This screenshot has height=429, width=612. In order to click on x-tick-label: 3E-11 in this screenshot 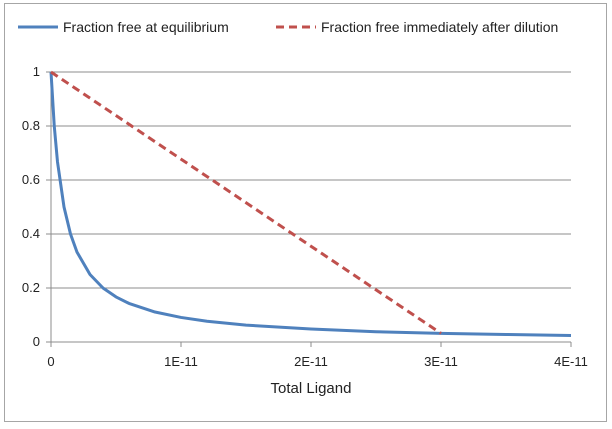, I will do `click(441, 361)`.